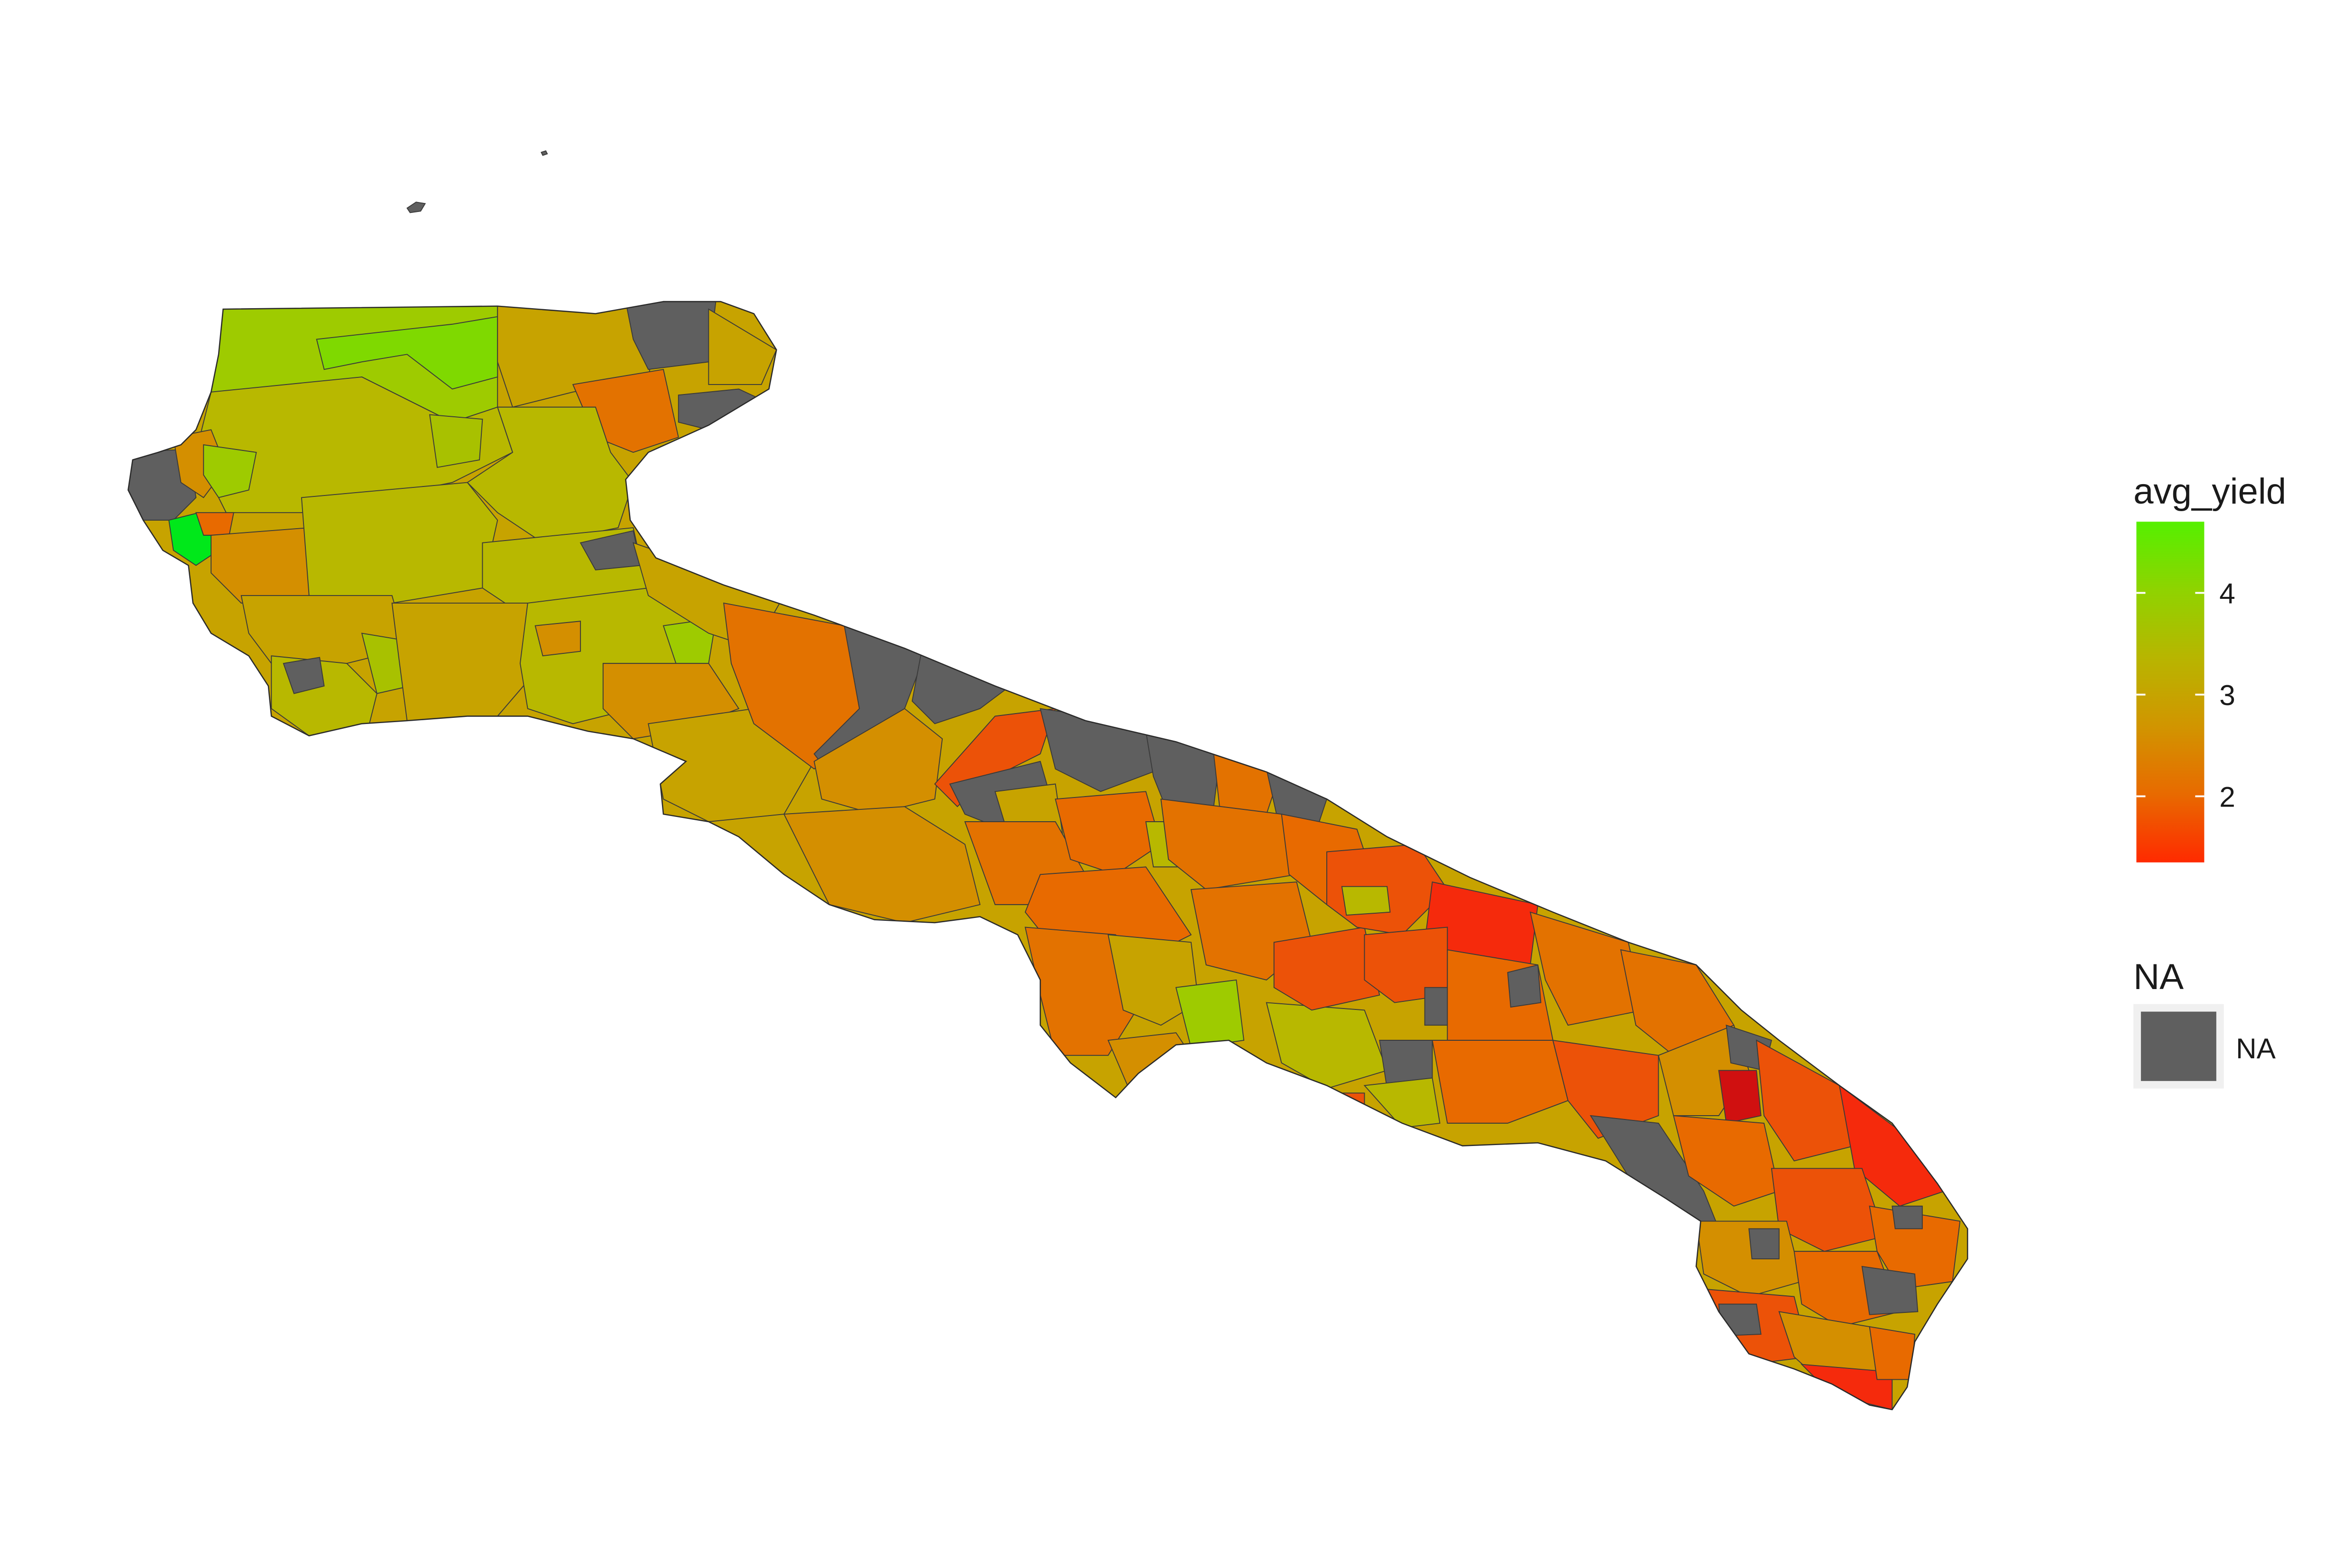 The height and width of the screenshot is (1568, 2352). Describe the element at coordinates (2209, 491) in the screenshot. I see `legend-title: avg_yield` at that location.